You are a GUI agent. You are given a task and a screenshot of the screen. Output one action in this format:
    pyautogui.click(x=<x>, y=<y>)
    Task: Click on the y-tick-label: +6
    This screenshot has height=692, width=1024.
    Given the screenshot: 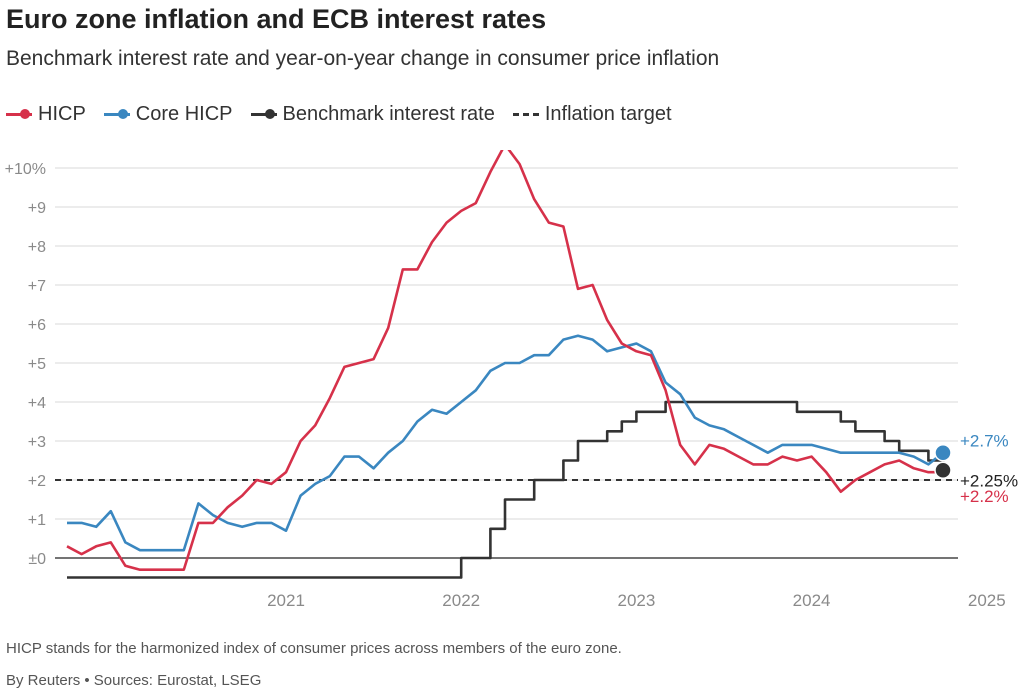 What is the action you would take?
    pyautogui.click(x=37, y=325)
    